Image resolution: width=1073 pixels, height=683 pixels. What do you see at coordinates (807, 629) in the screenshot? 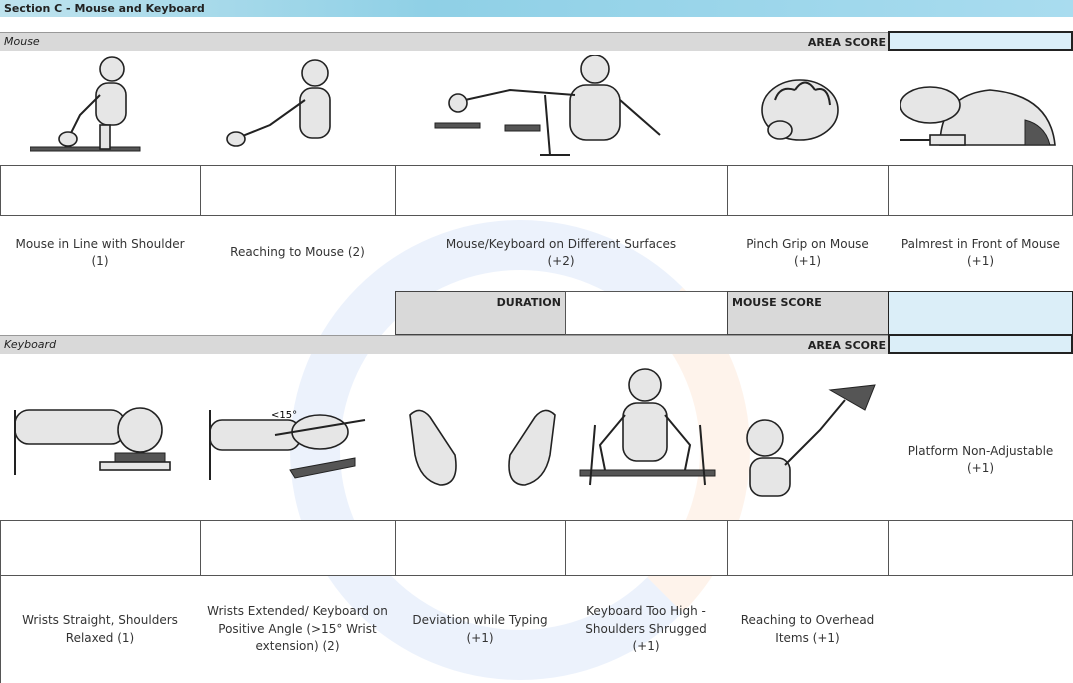
I see `item-label: Reaching to Overhead Items (+1)` at bounding box center [807, 629].